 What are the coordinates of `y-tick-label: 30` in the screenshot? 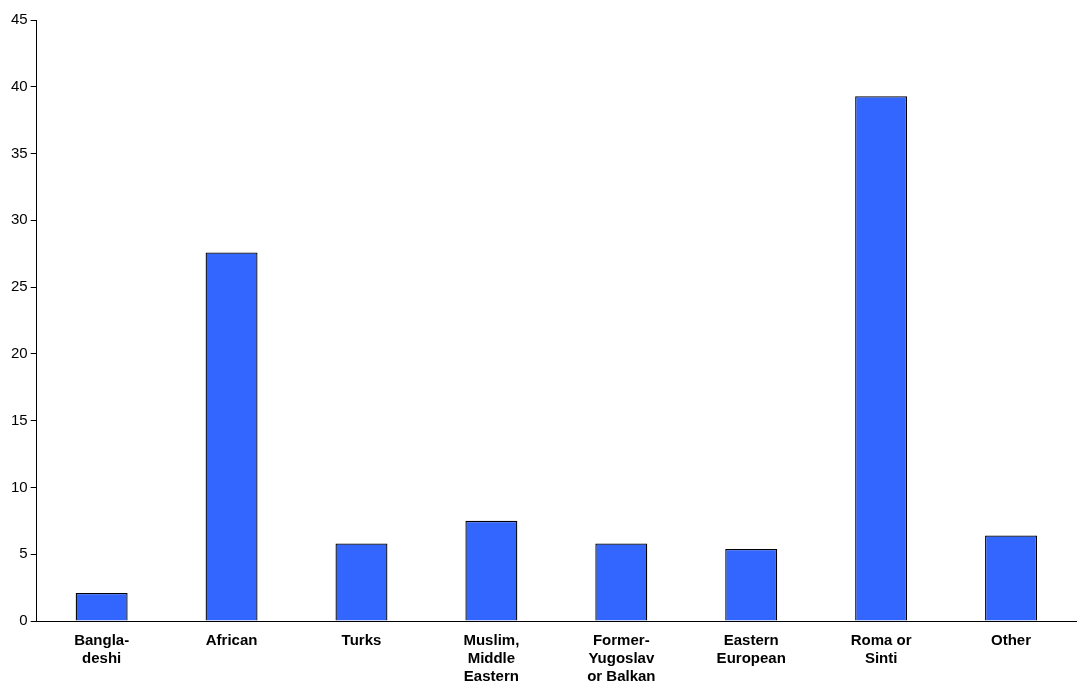 It's located at (19, 219).